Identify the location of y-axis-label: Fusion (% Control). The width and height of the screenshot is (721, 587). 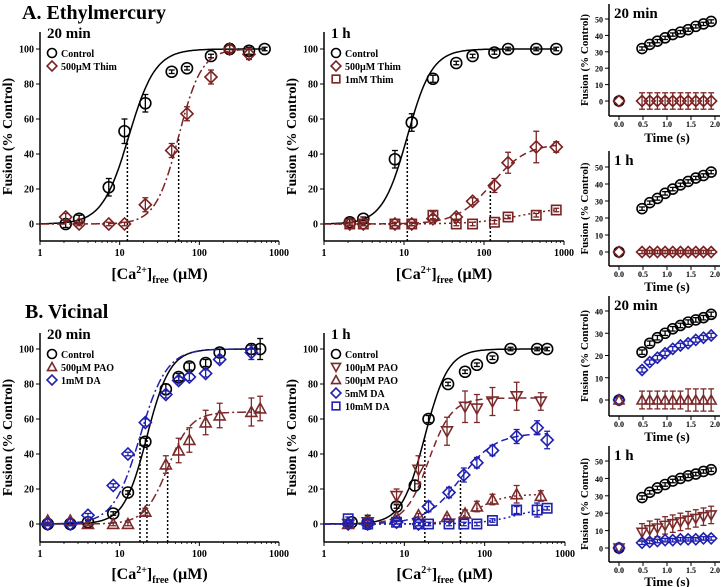
(585, 504).